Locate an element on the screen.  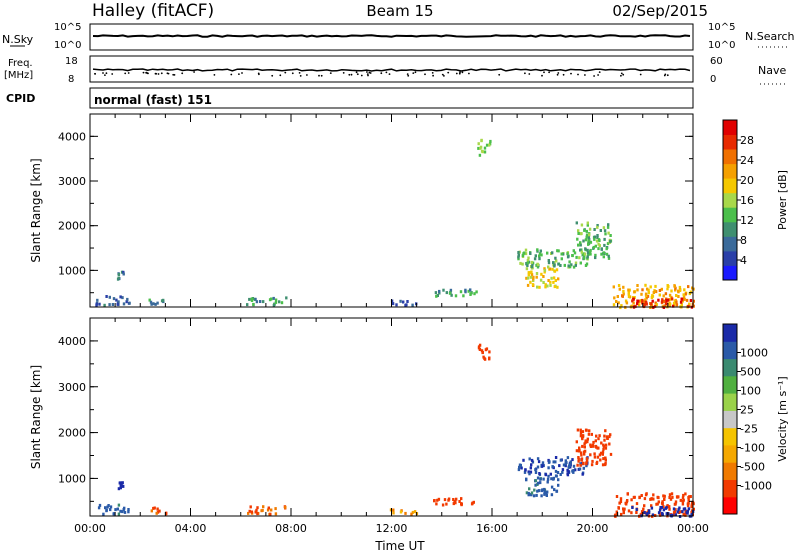
colorbar-tick-label: -500 is located at coordinates (752, 467).